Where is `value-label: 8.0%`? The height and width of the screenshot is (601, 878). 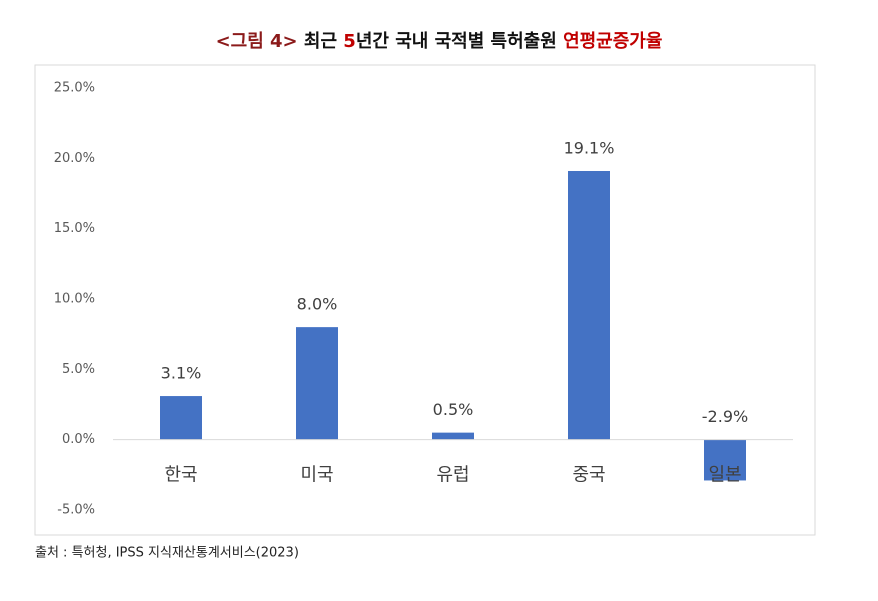
value-label: 8.0% is located at coordinates (317, 304).